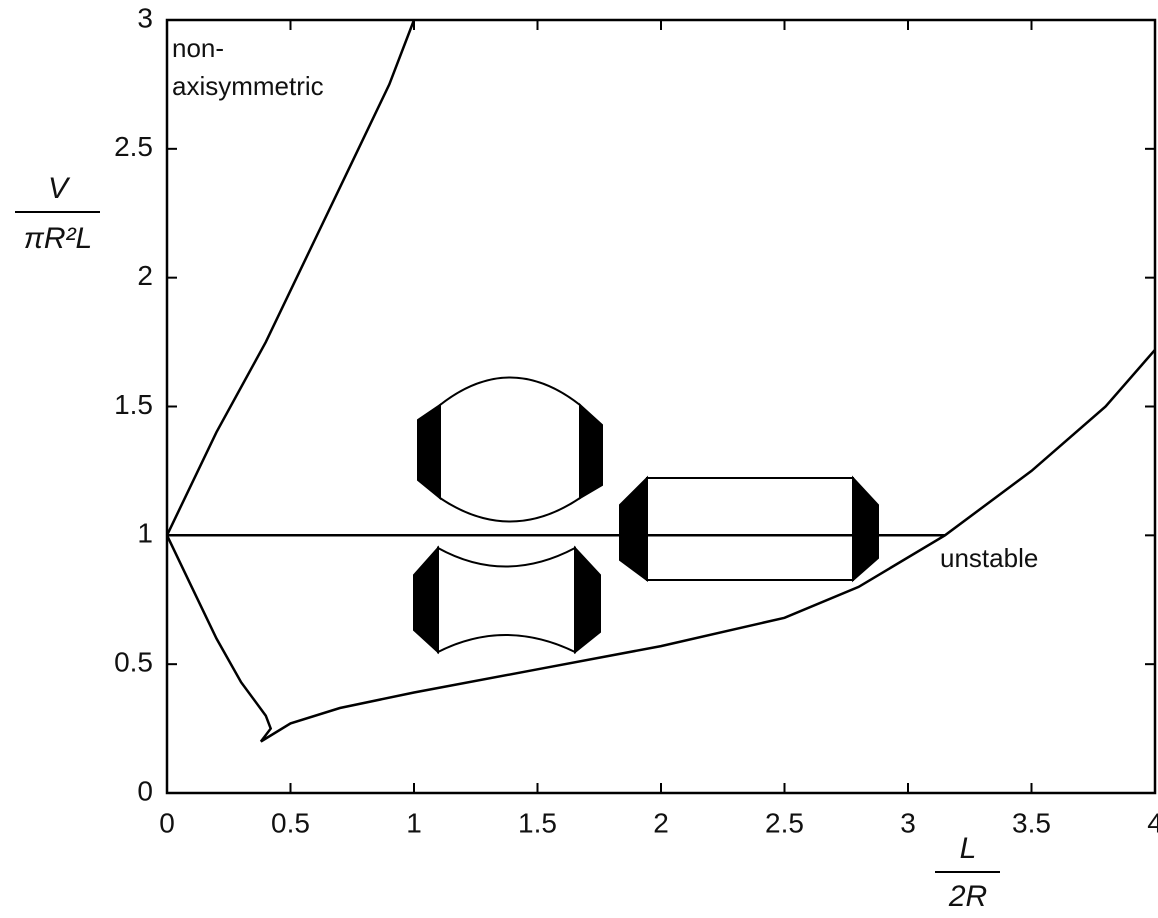 This screenshot has height=918, width=1158. Describe the element at coordinates (59, 188) in the screenshot. I see `y-label-numerator: V` at that location.